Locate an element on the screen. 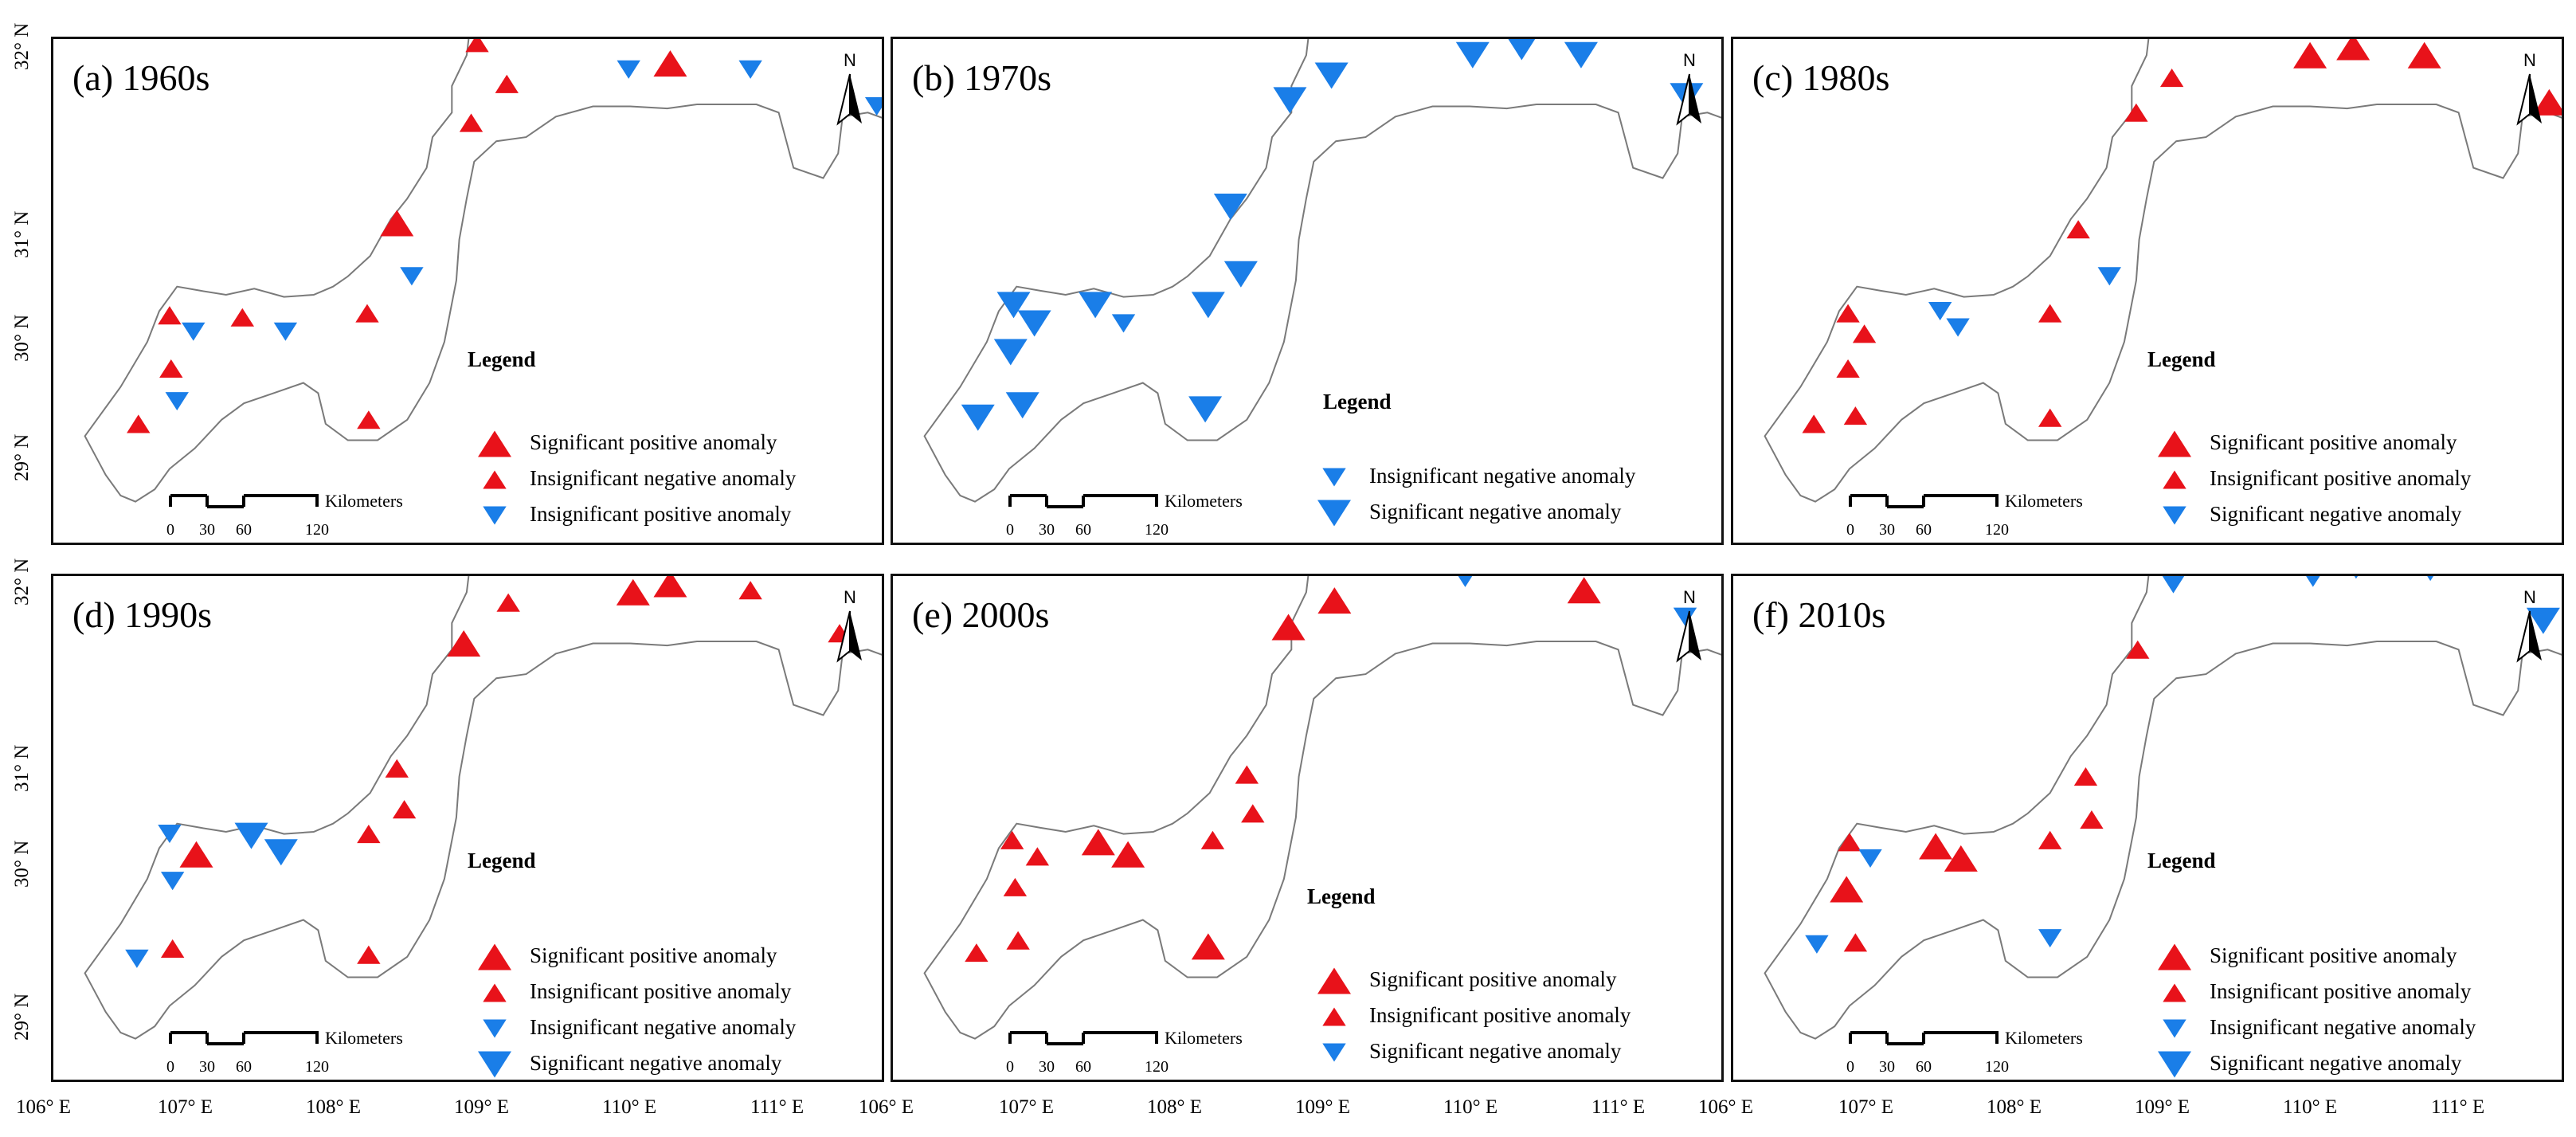  scale-unit-label: Kilometers is located at coordinates (364, 501).